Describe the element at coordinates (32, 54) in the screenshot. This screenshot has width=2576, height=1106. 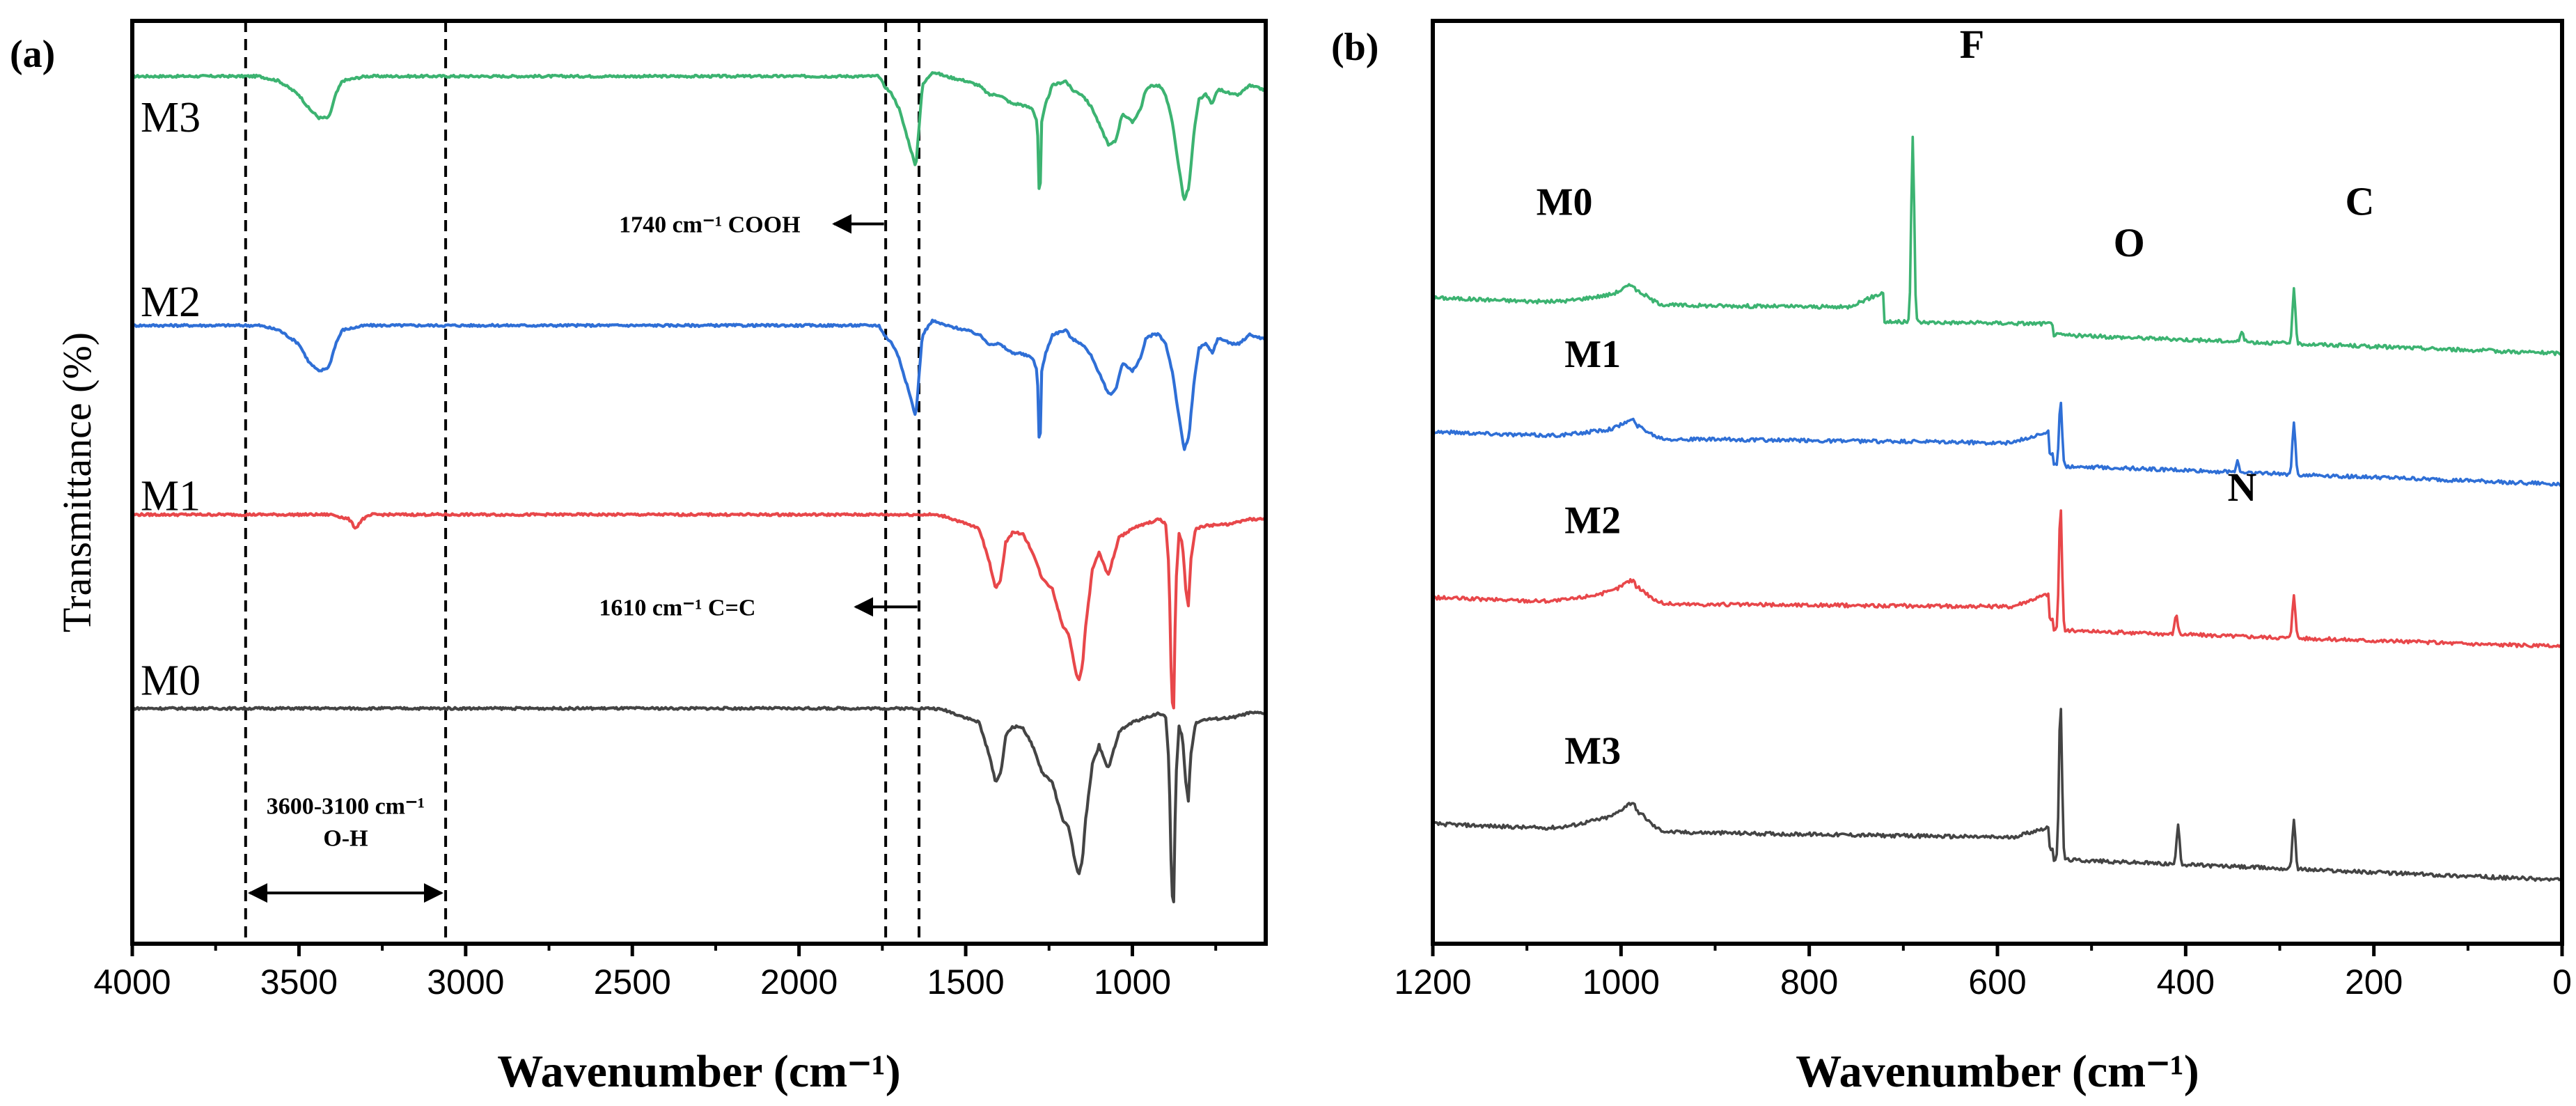
I see `panel-label-a: (a)` at that location.